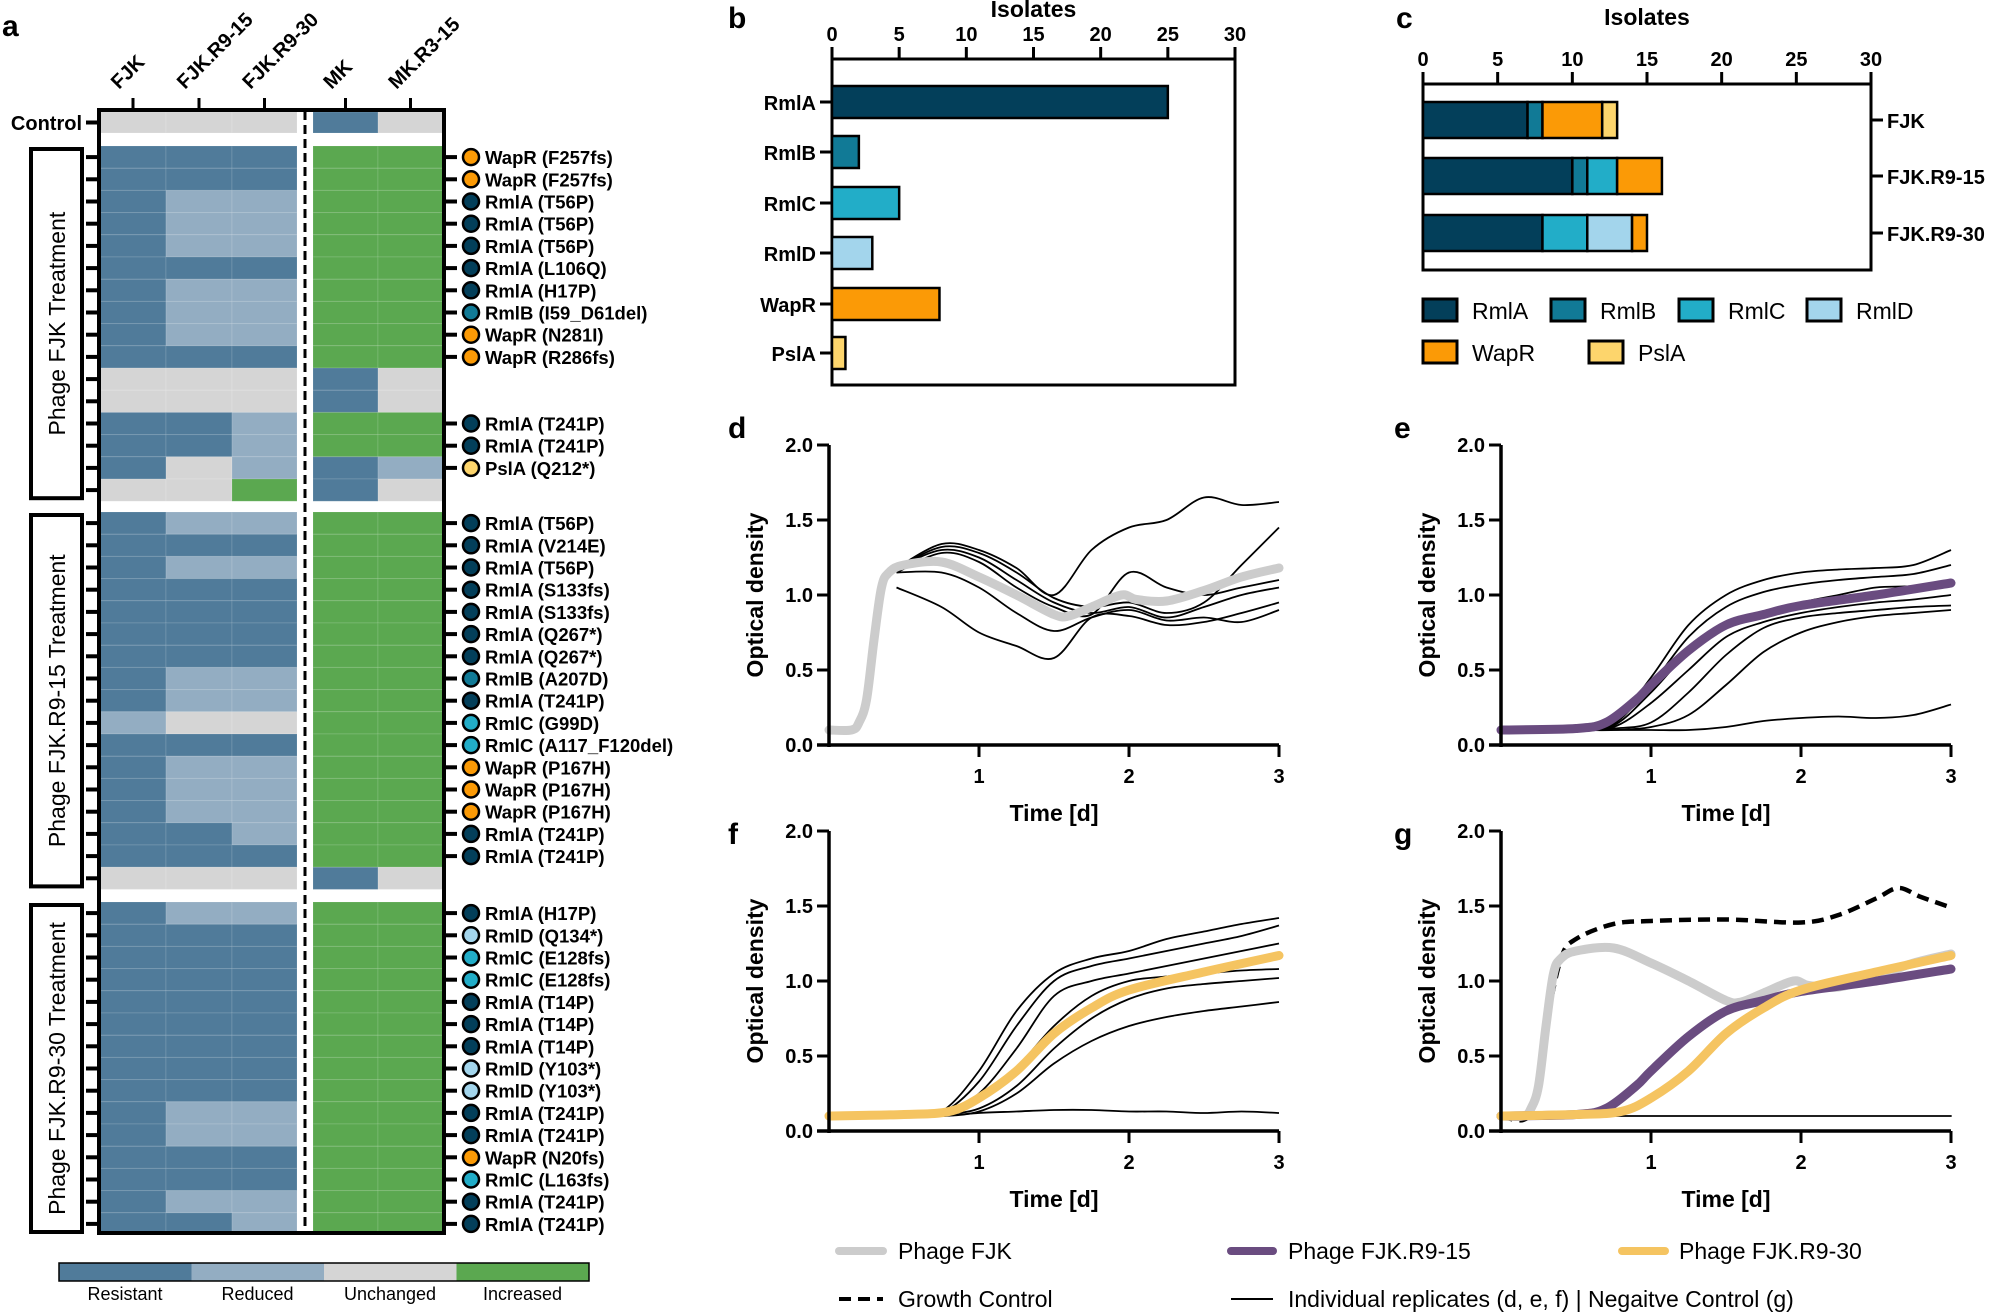 This screenshot has height=1314, width=2000. I want to click on y-tick-label: RmlC, so click(790, 205).